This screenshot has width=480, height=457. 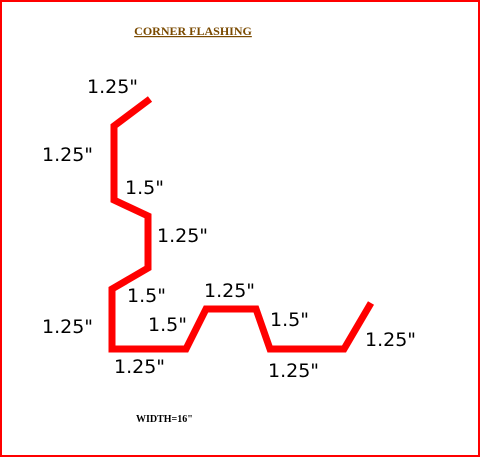 I want to click on dim-label-middle-vertical: 1.25", so click(x=182, y=236).